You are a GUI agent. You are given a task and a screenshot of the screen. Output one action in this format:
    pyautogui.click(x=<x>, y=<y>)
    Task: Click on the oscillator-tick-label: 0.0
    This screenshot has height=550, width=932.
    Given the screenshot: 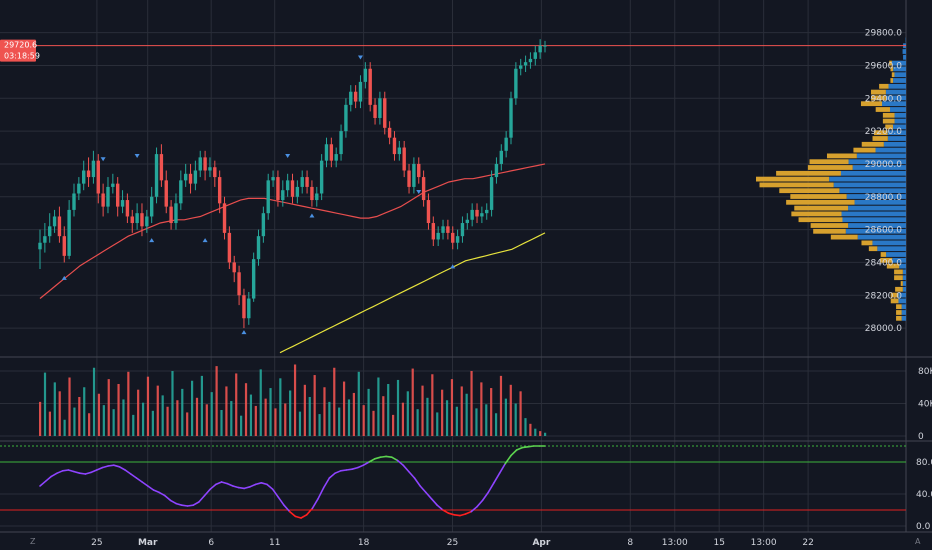 What is the action you would take?
    pyautogui.click(x=923, y=527)
    